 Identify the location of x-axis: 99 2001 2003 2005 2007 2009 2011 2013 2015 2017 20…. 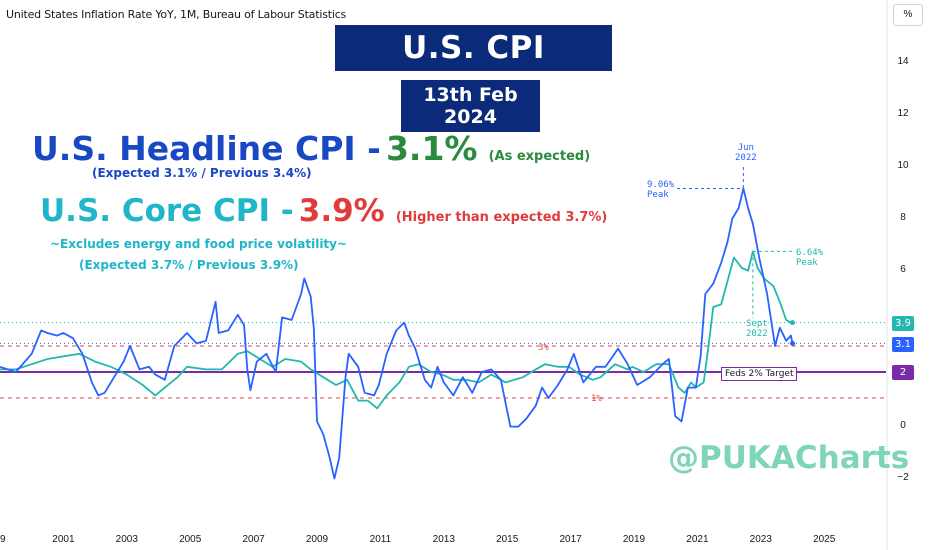
(418, 539).